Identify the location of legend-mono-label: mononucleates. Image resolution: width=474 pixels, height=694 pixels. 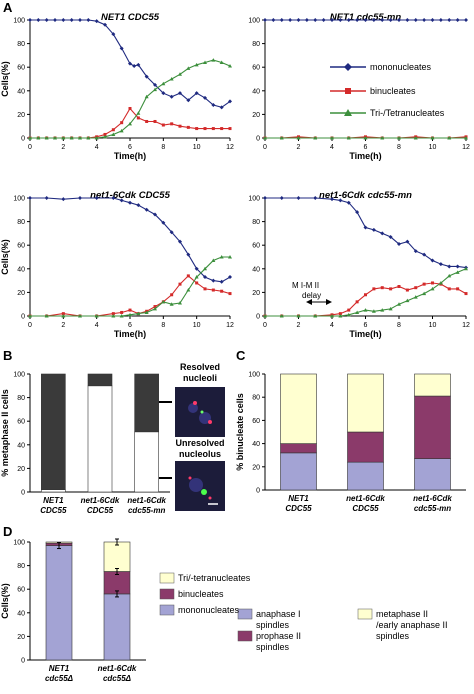
(401, 67).